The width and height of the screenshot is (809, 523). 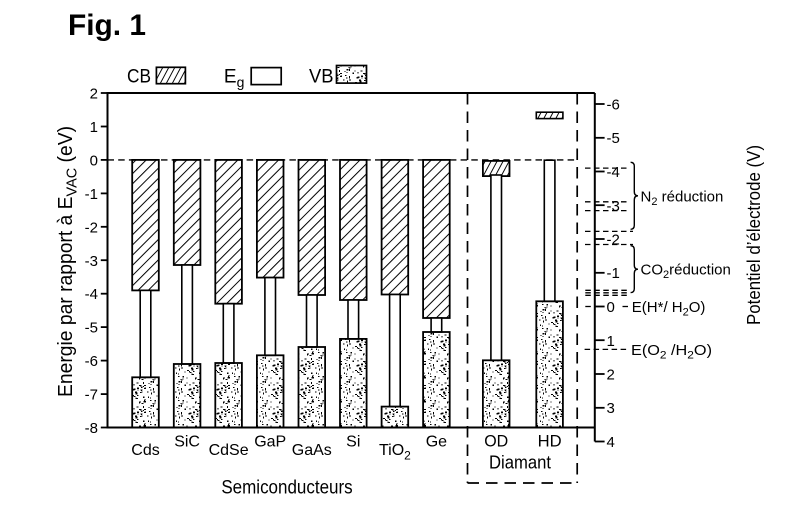 I want to click on svg-text:E(O2 /H2O): E(O 2 /H 2O), so click(x=671, y=352).